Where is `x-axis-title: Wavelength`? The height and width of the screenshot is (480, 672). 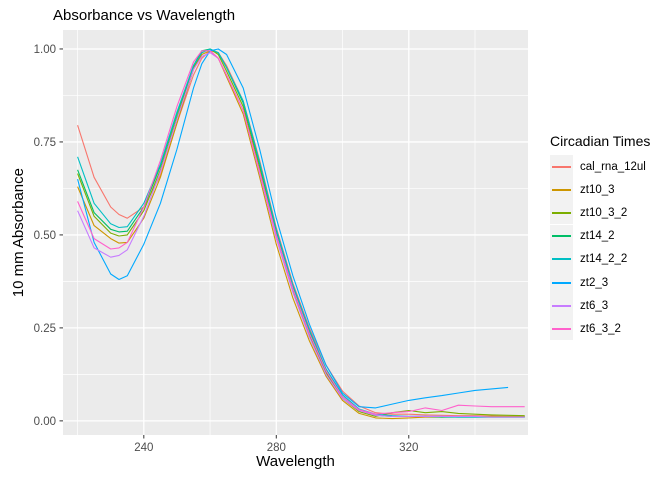
x-axis-title: Wavelength is located at coordinates (295, 461).